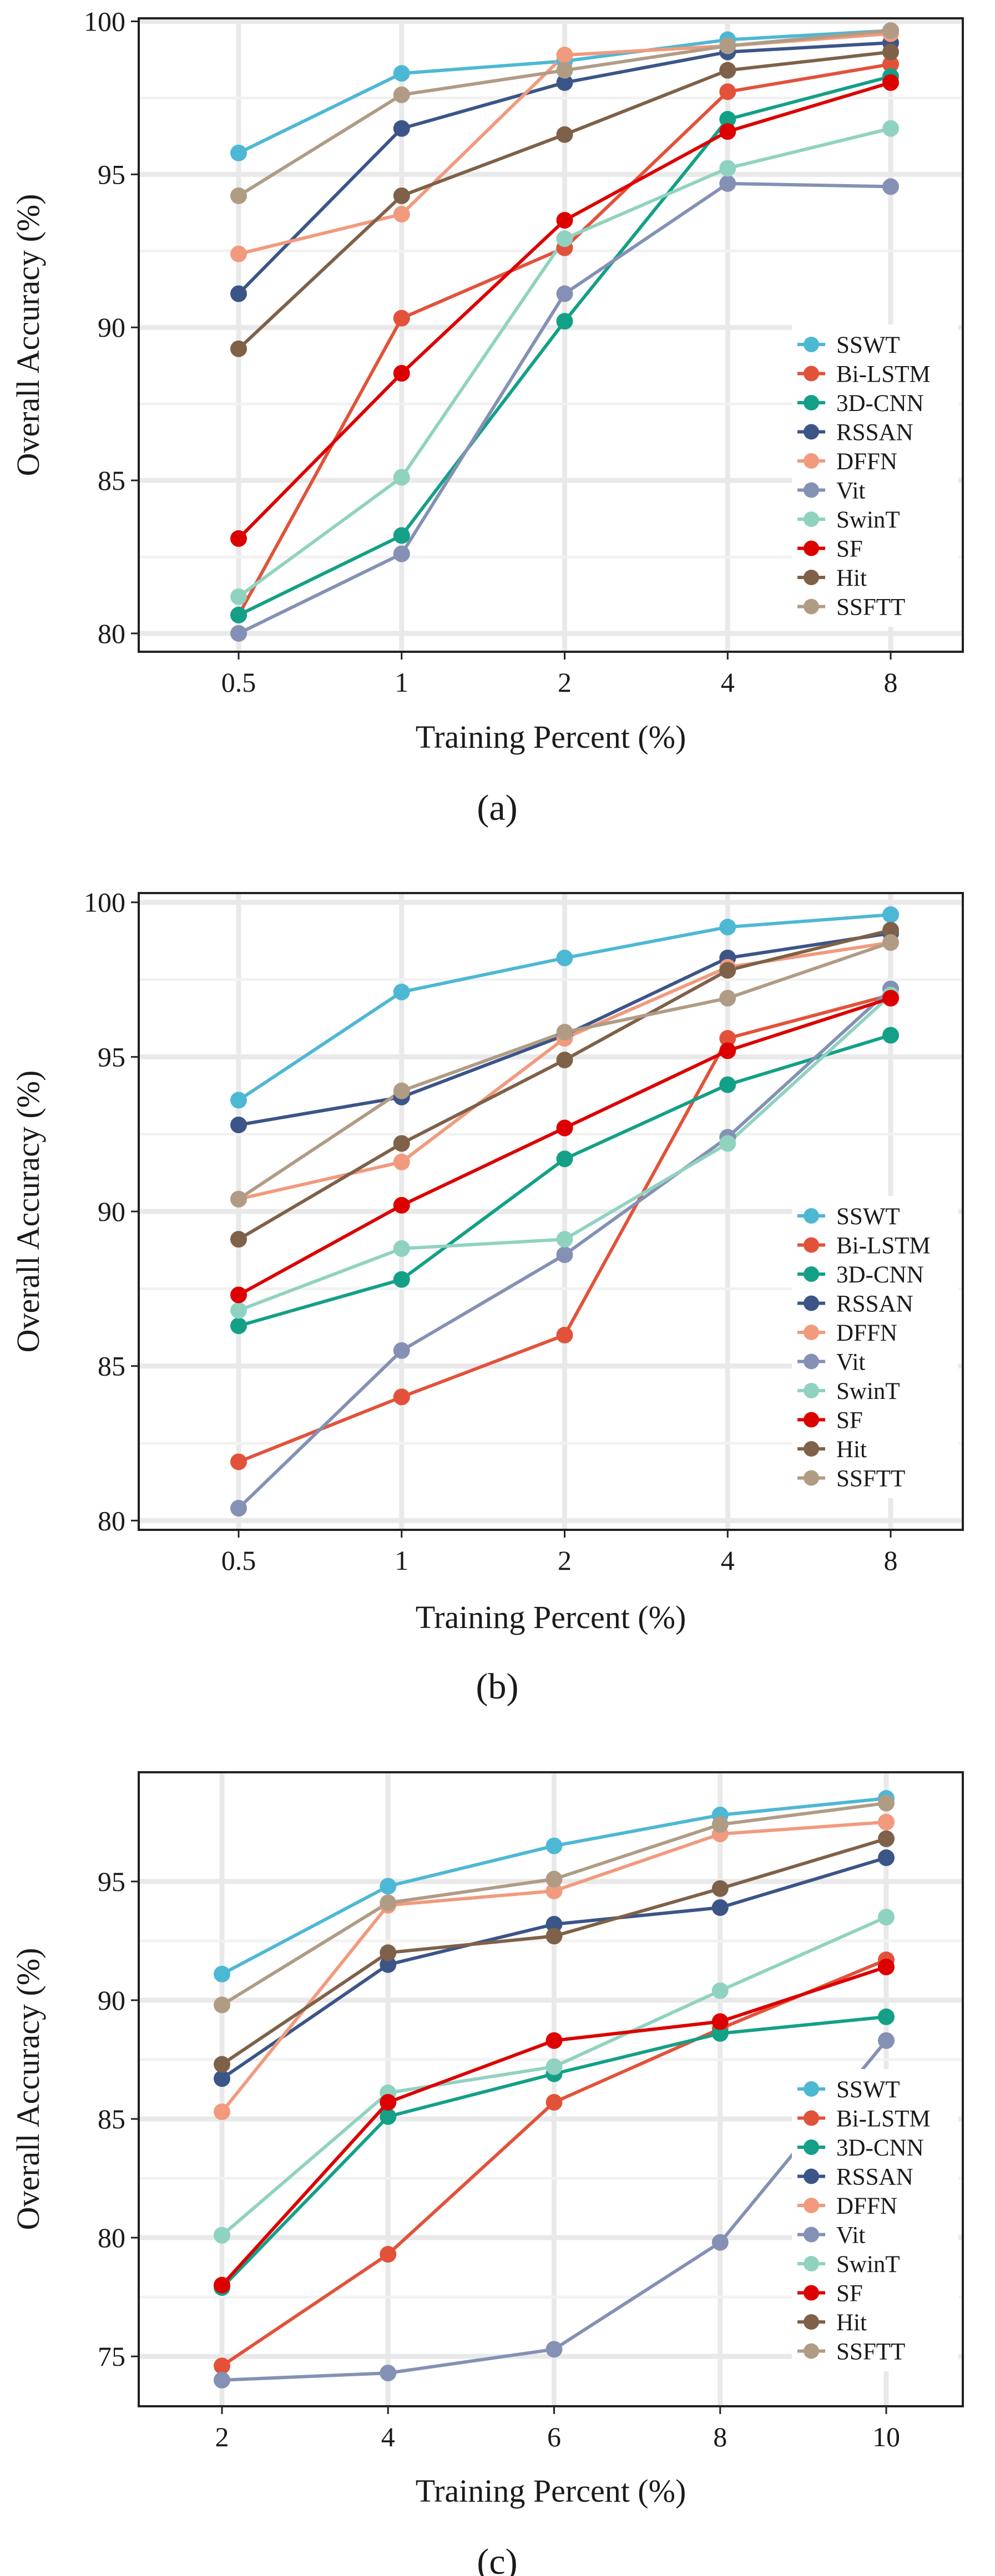 The image size is (995, 2576). I want to click on legend-marker-3d-cnn, so click(811, 1274).